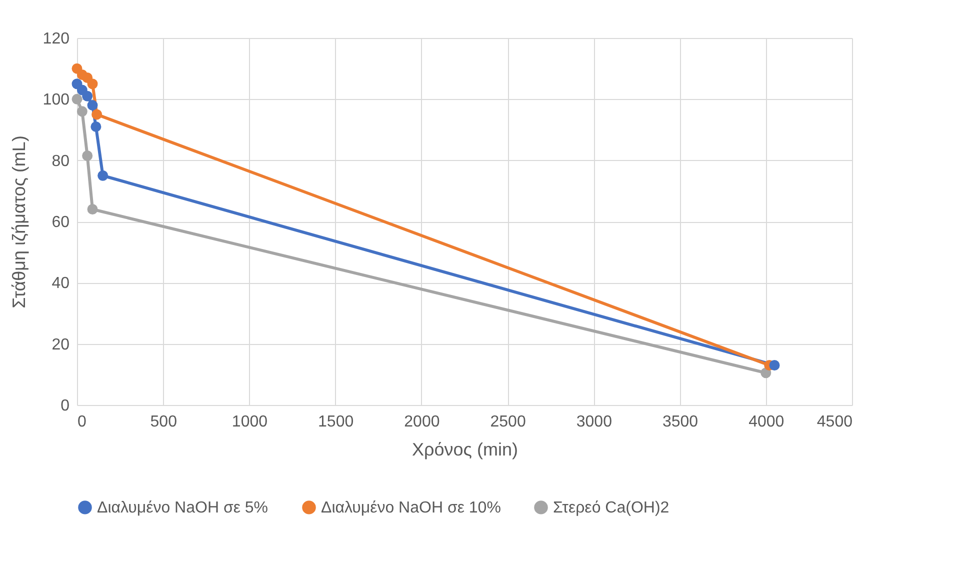 This screenshot has width=956, height=581. What do you see at coordinates (18, 222) in the screenshot?
I see `y-axis-title: Στάθμη ιζήματος (mL)` at bounding box center [18, 222].